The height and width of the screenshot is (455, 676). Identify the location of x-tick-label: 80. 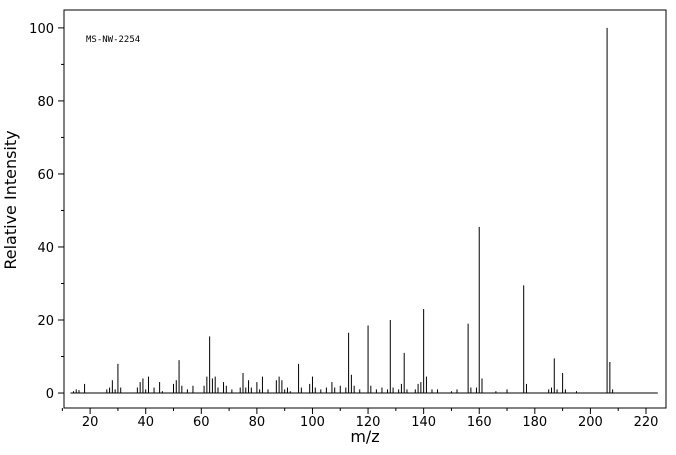
(257, 422).